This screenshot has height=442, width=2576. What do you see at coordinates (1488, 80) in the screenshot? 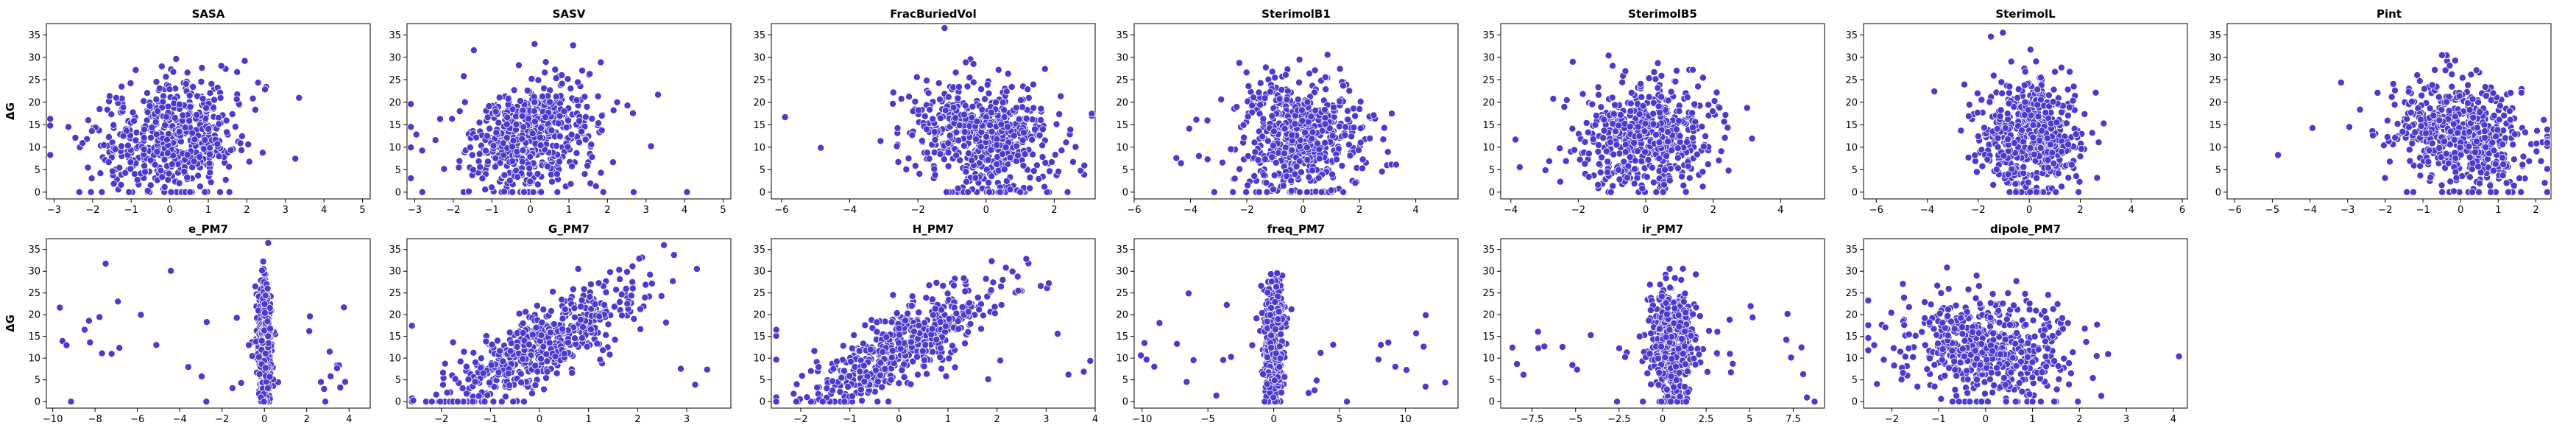
I see `y-tick-label: 25` at bounding box center [1488, 80].